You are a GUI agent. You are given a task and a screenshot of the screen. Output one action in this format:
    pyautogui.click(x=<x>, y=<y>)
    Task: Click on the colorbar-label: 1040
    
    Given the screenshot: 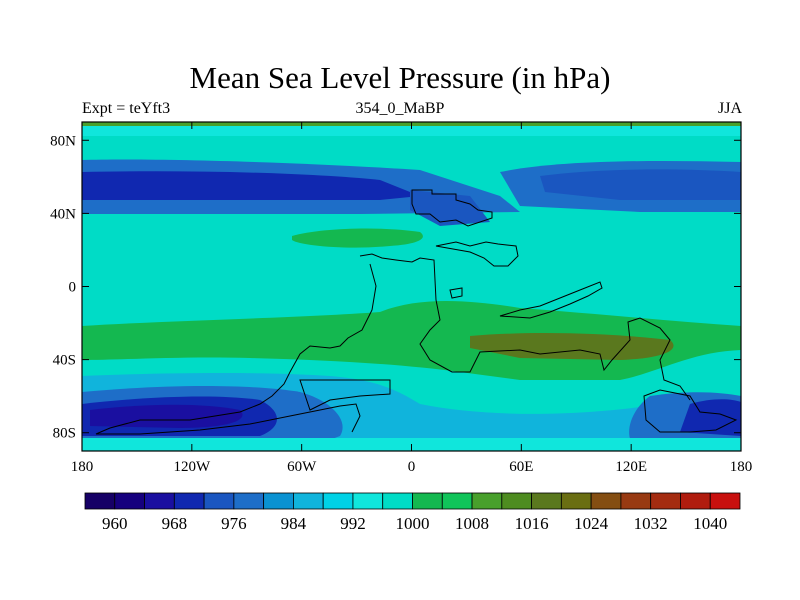 What is the action you would take?
    pyautogui.click(x=710, y=523)
    